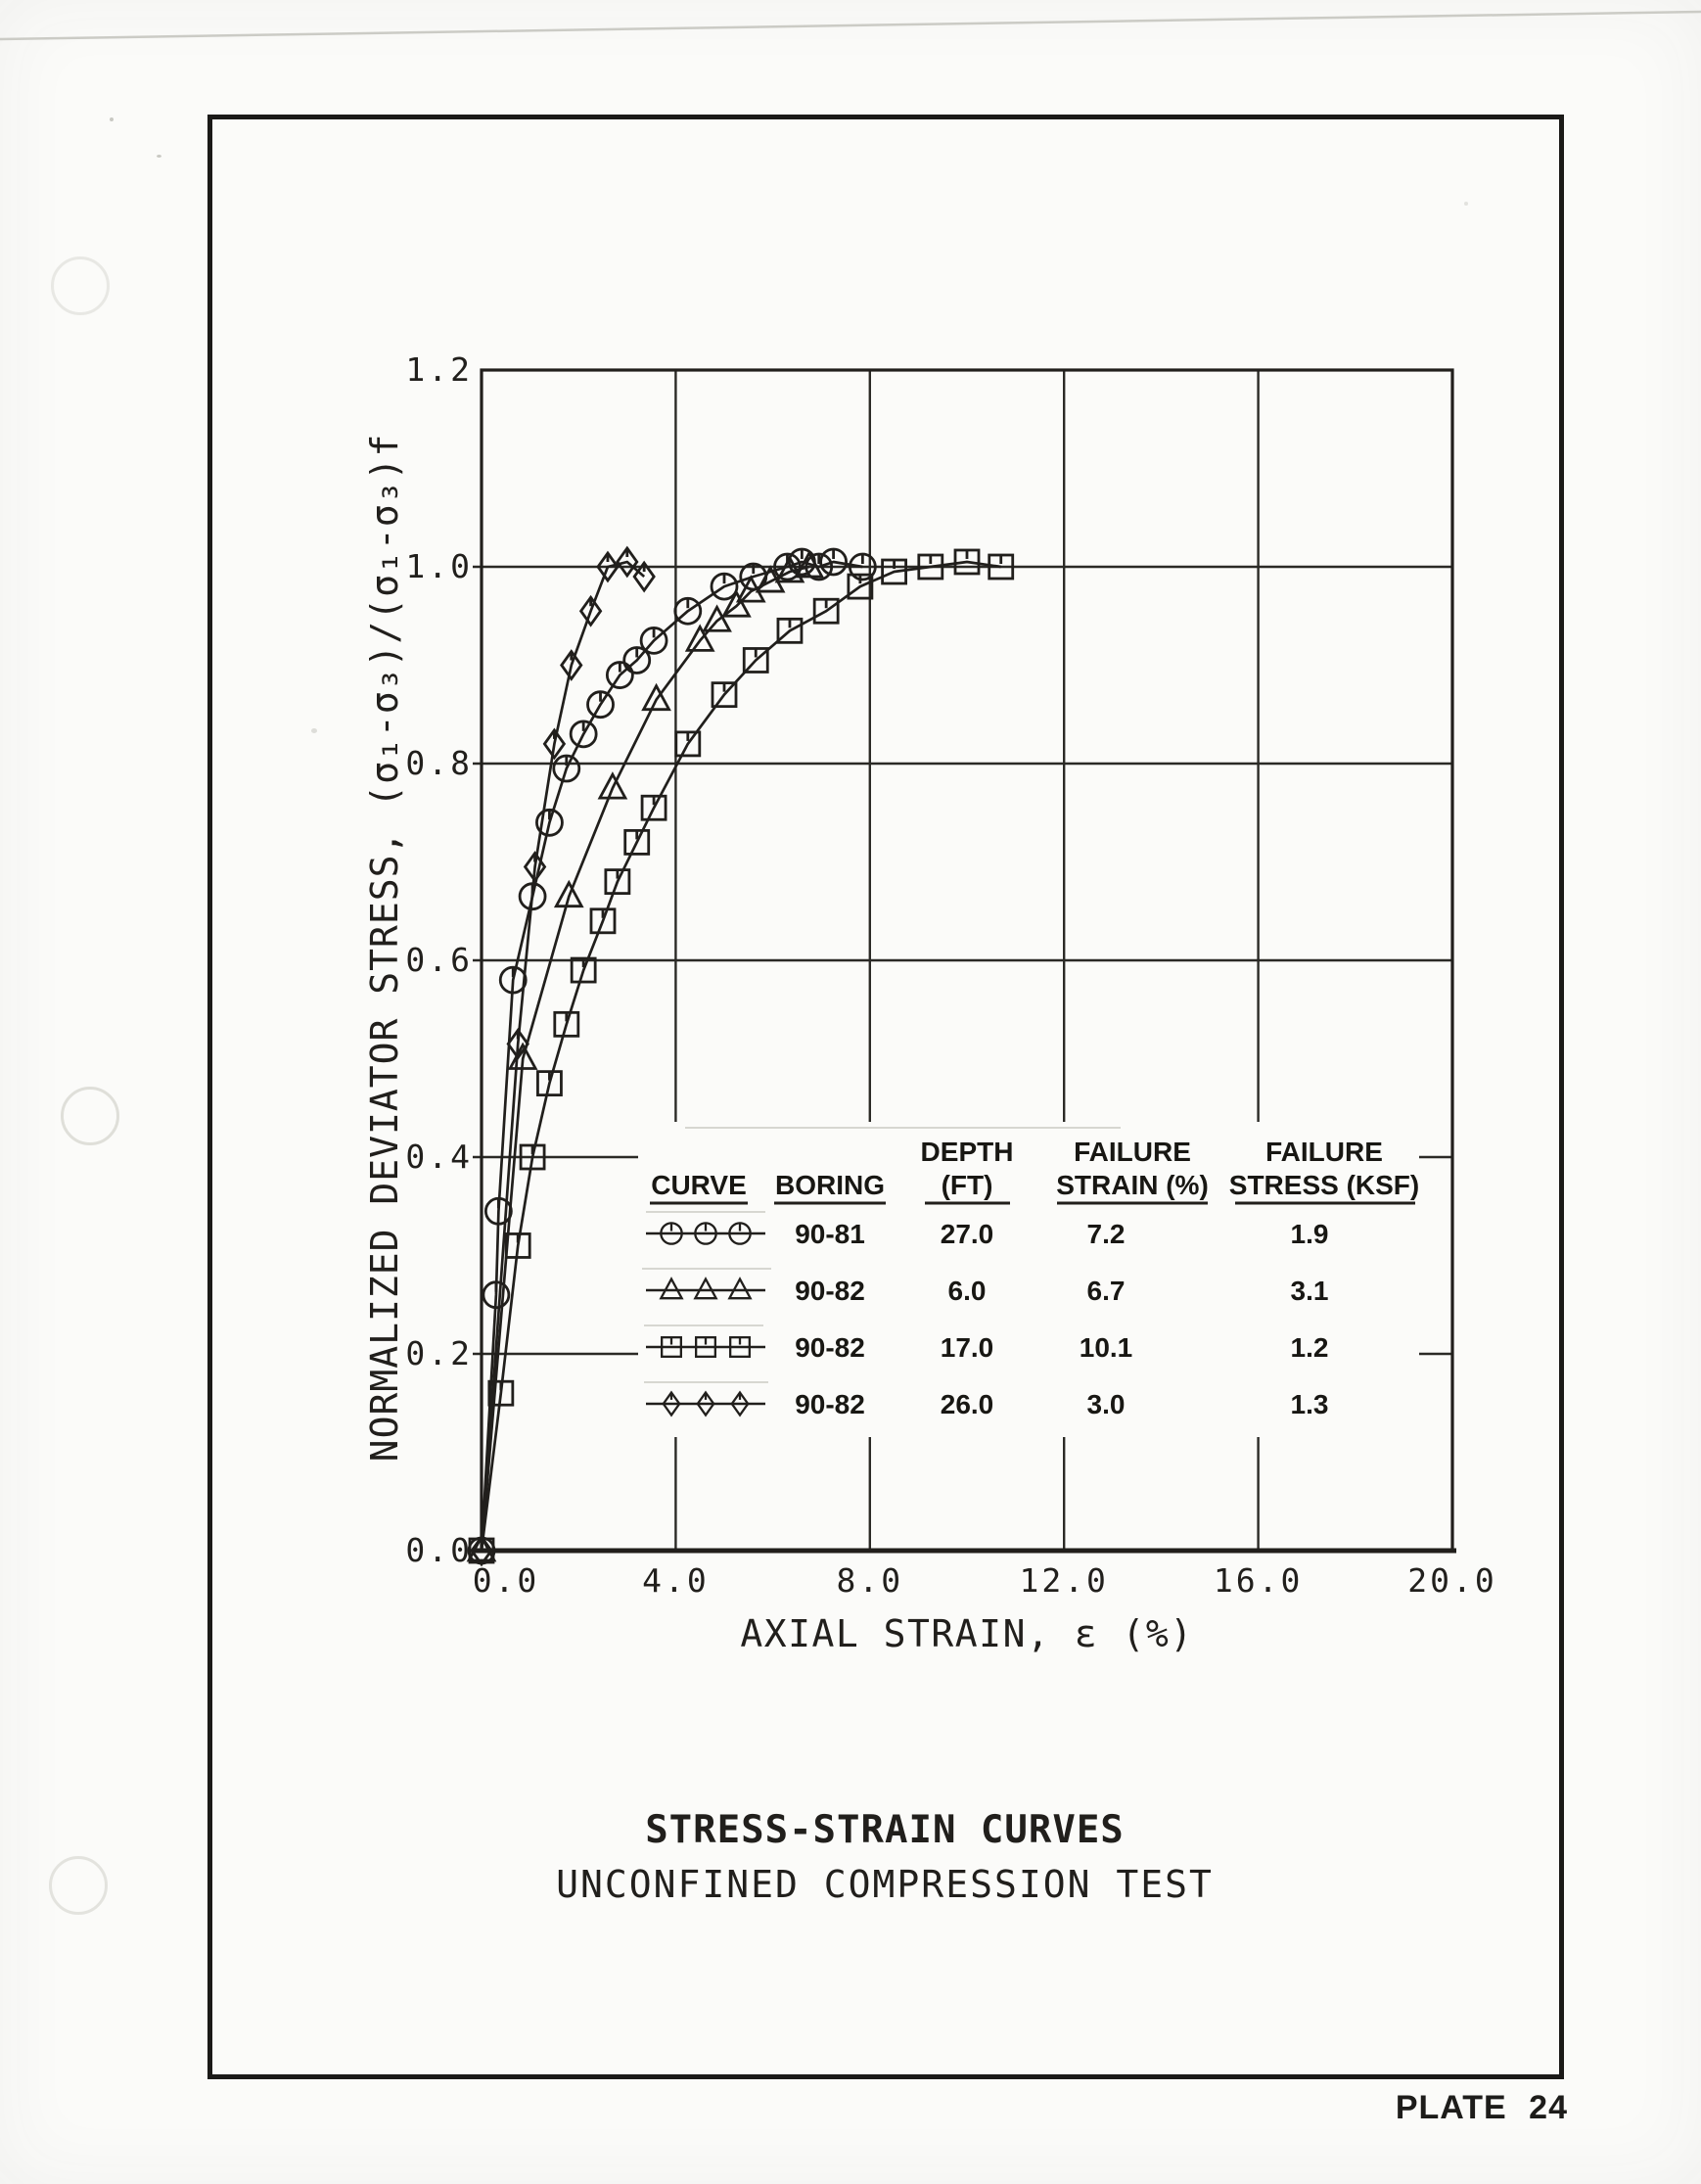 Image resolution: width=1701 pixels, height=2184 pixels. Describe the element at coordinates (1310, 1234) in the screenshot. I see `legend-value-failure-stress: 1.9` at that location.